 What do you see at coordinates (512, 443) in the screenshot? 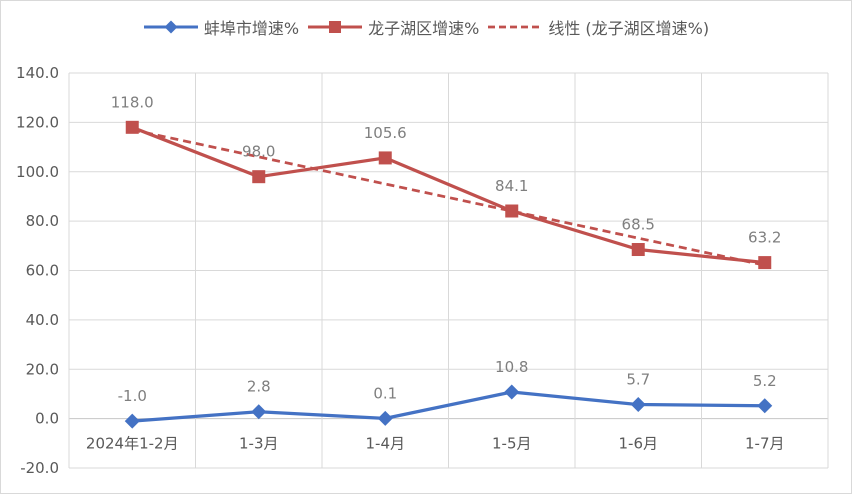
I see `x-axis-tick-label: 1-5月` at bounding box center [512, 443].